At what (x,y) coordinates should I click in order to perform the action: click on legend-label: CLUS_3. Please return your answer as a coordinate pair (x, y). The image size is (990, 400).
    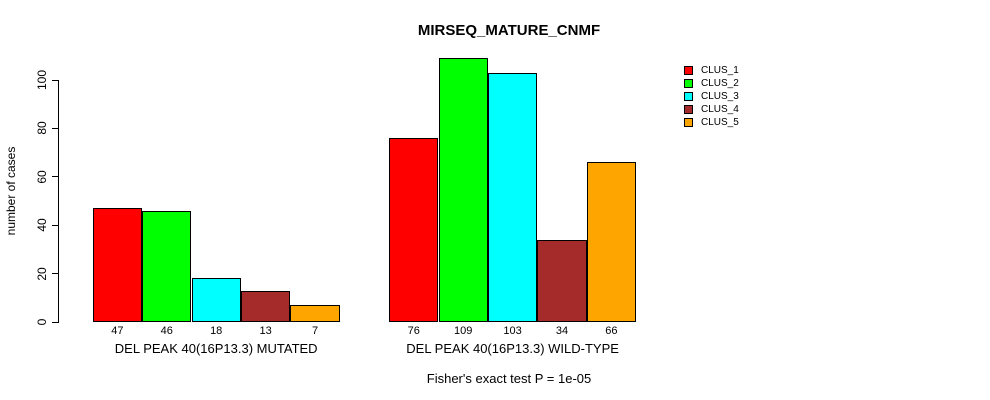
    Looking at the image, I should click on (720, 96).